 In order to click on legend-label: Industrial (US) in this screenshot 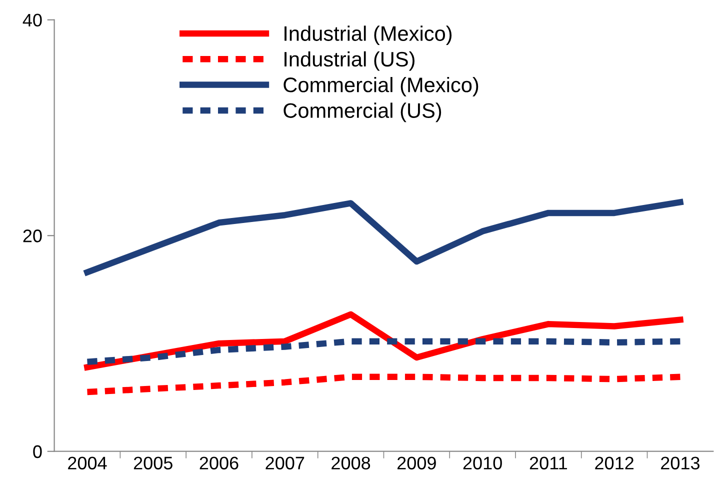, I will do `click(349, 61)`.